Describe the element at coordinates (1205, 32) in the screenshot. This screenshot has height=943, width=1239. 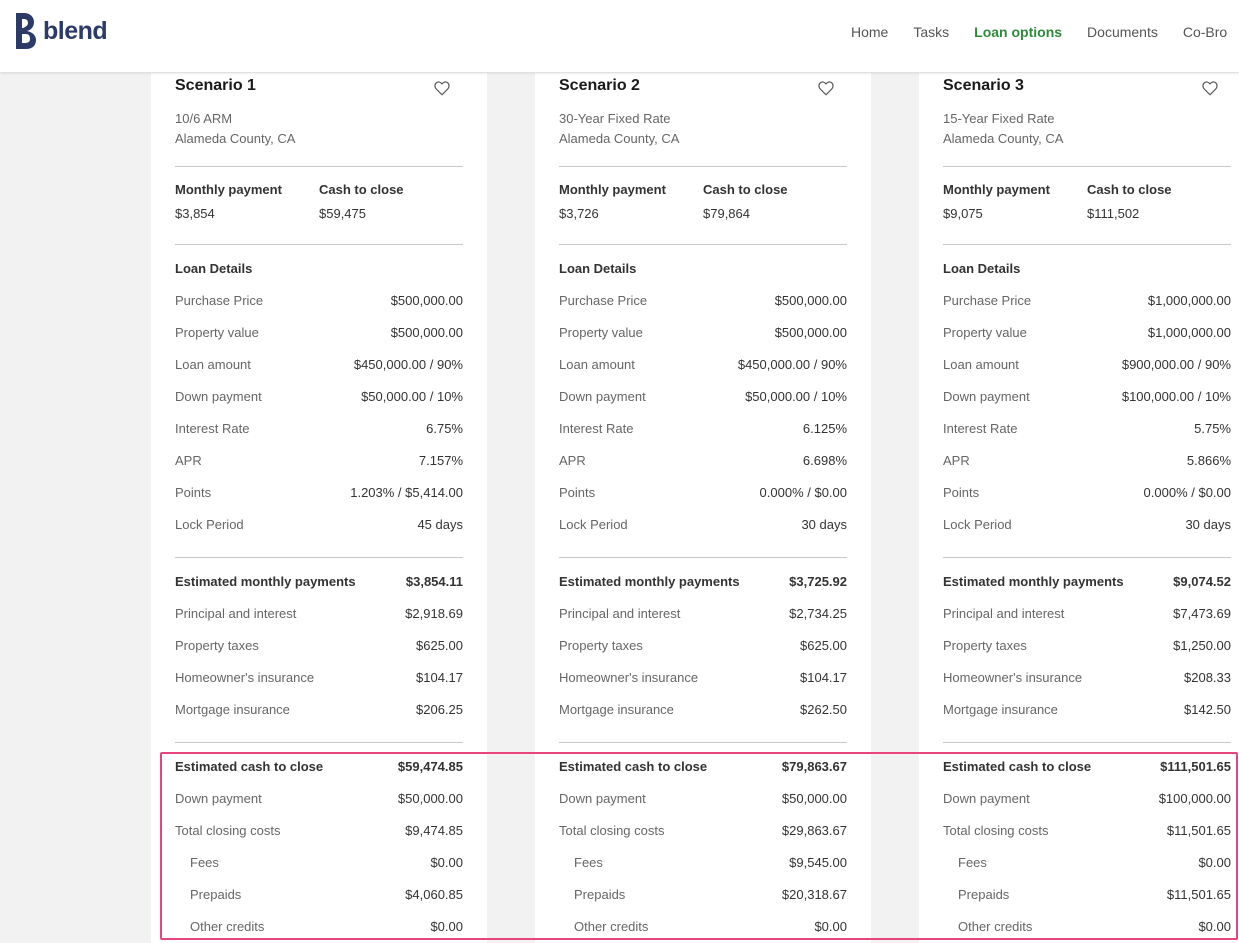
I see `nav-co-borrower: Co-Bro` at that location.